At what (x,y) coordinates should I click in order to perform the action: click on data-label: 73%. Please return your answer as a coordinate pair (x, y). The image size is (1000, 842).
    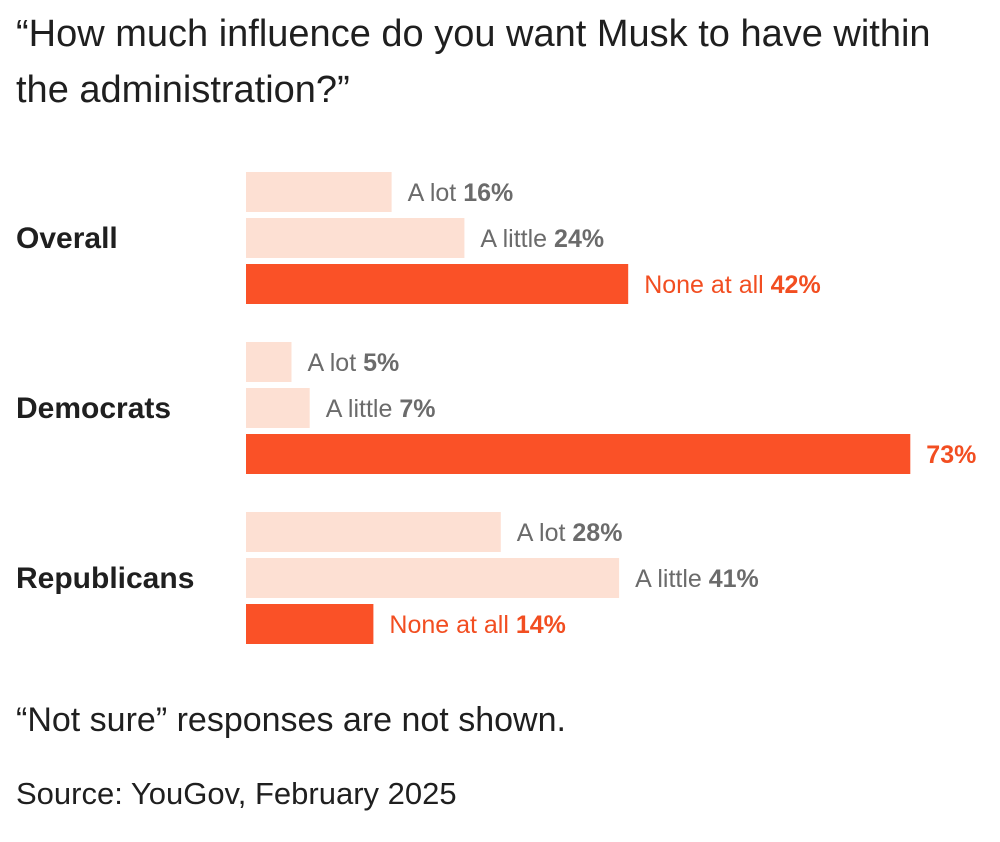
    Looking at the image, I should click on (951, 455).